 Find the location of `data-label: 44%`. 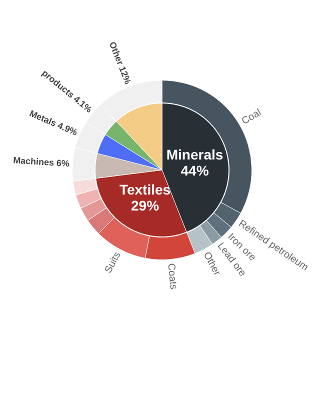

data-label: 44% is located at coordinates (195, 170).